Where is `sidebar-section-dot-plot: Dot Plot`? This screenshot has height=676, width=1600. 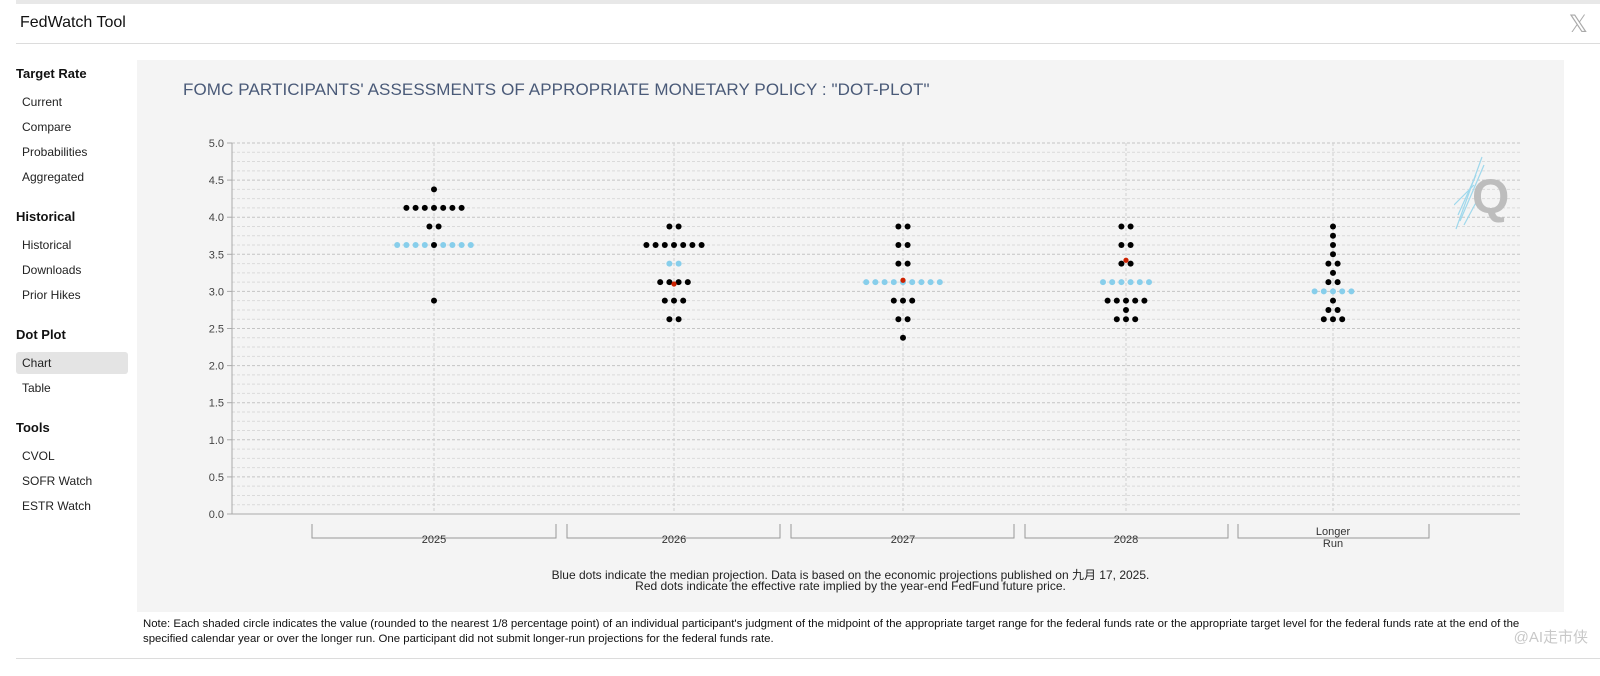 sidebar-section-dot-plot: Dot Plot is located at coordinates (41, 334).